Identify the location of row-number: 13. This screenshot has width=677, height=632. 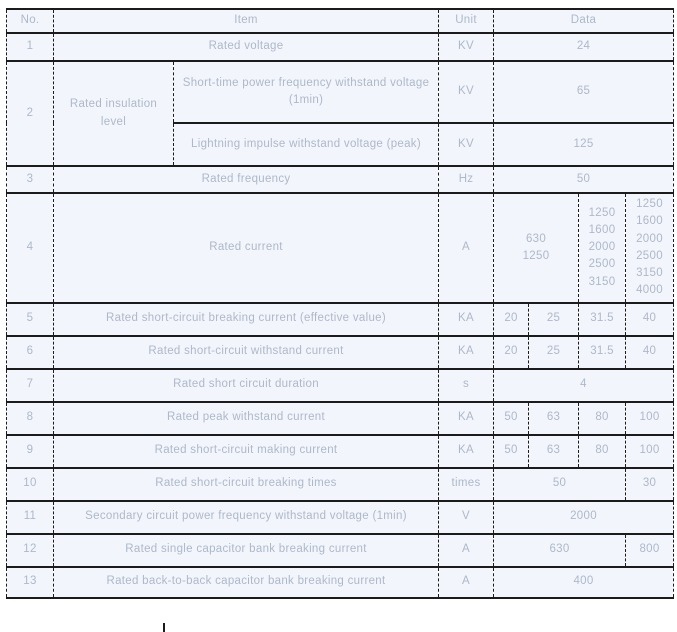
(30, 582).